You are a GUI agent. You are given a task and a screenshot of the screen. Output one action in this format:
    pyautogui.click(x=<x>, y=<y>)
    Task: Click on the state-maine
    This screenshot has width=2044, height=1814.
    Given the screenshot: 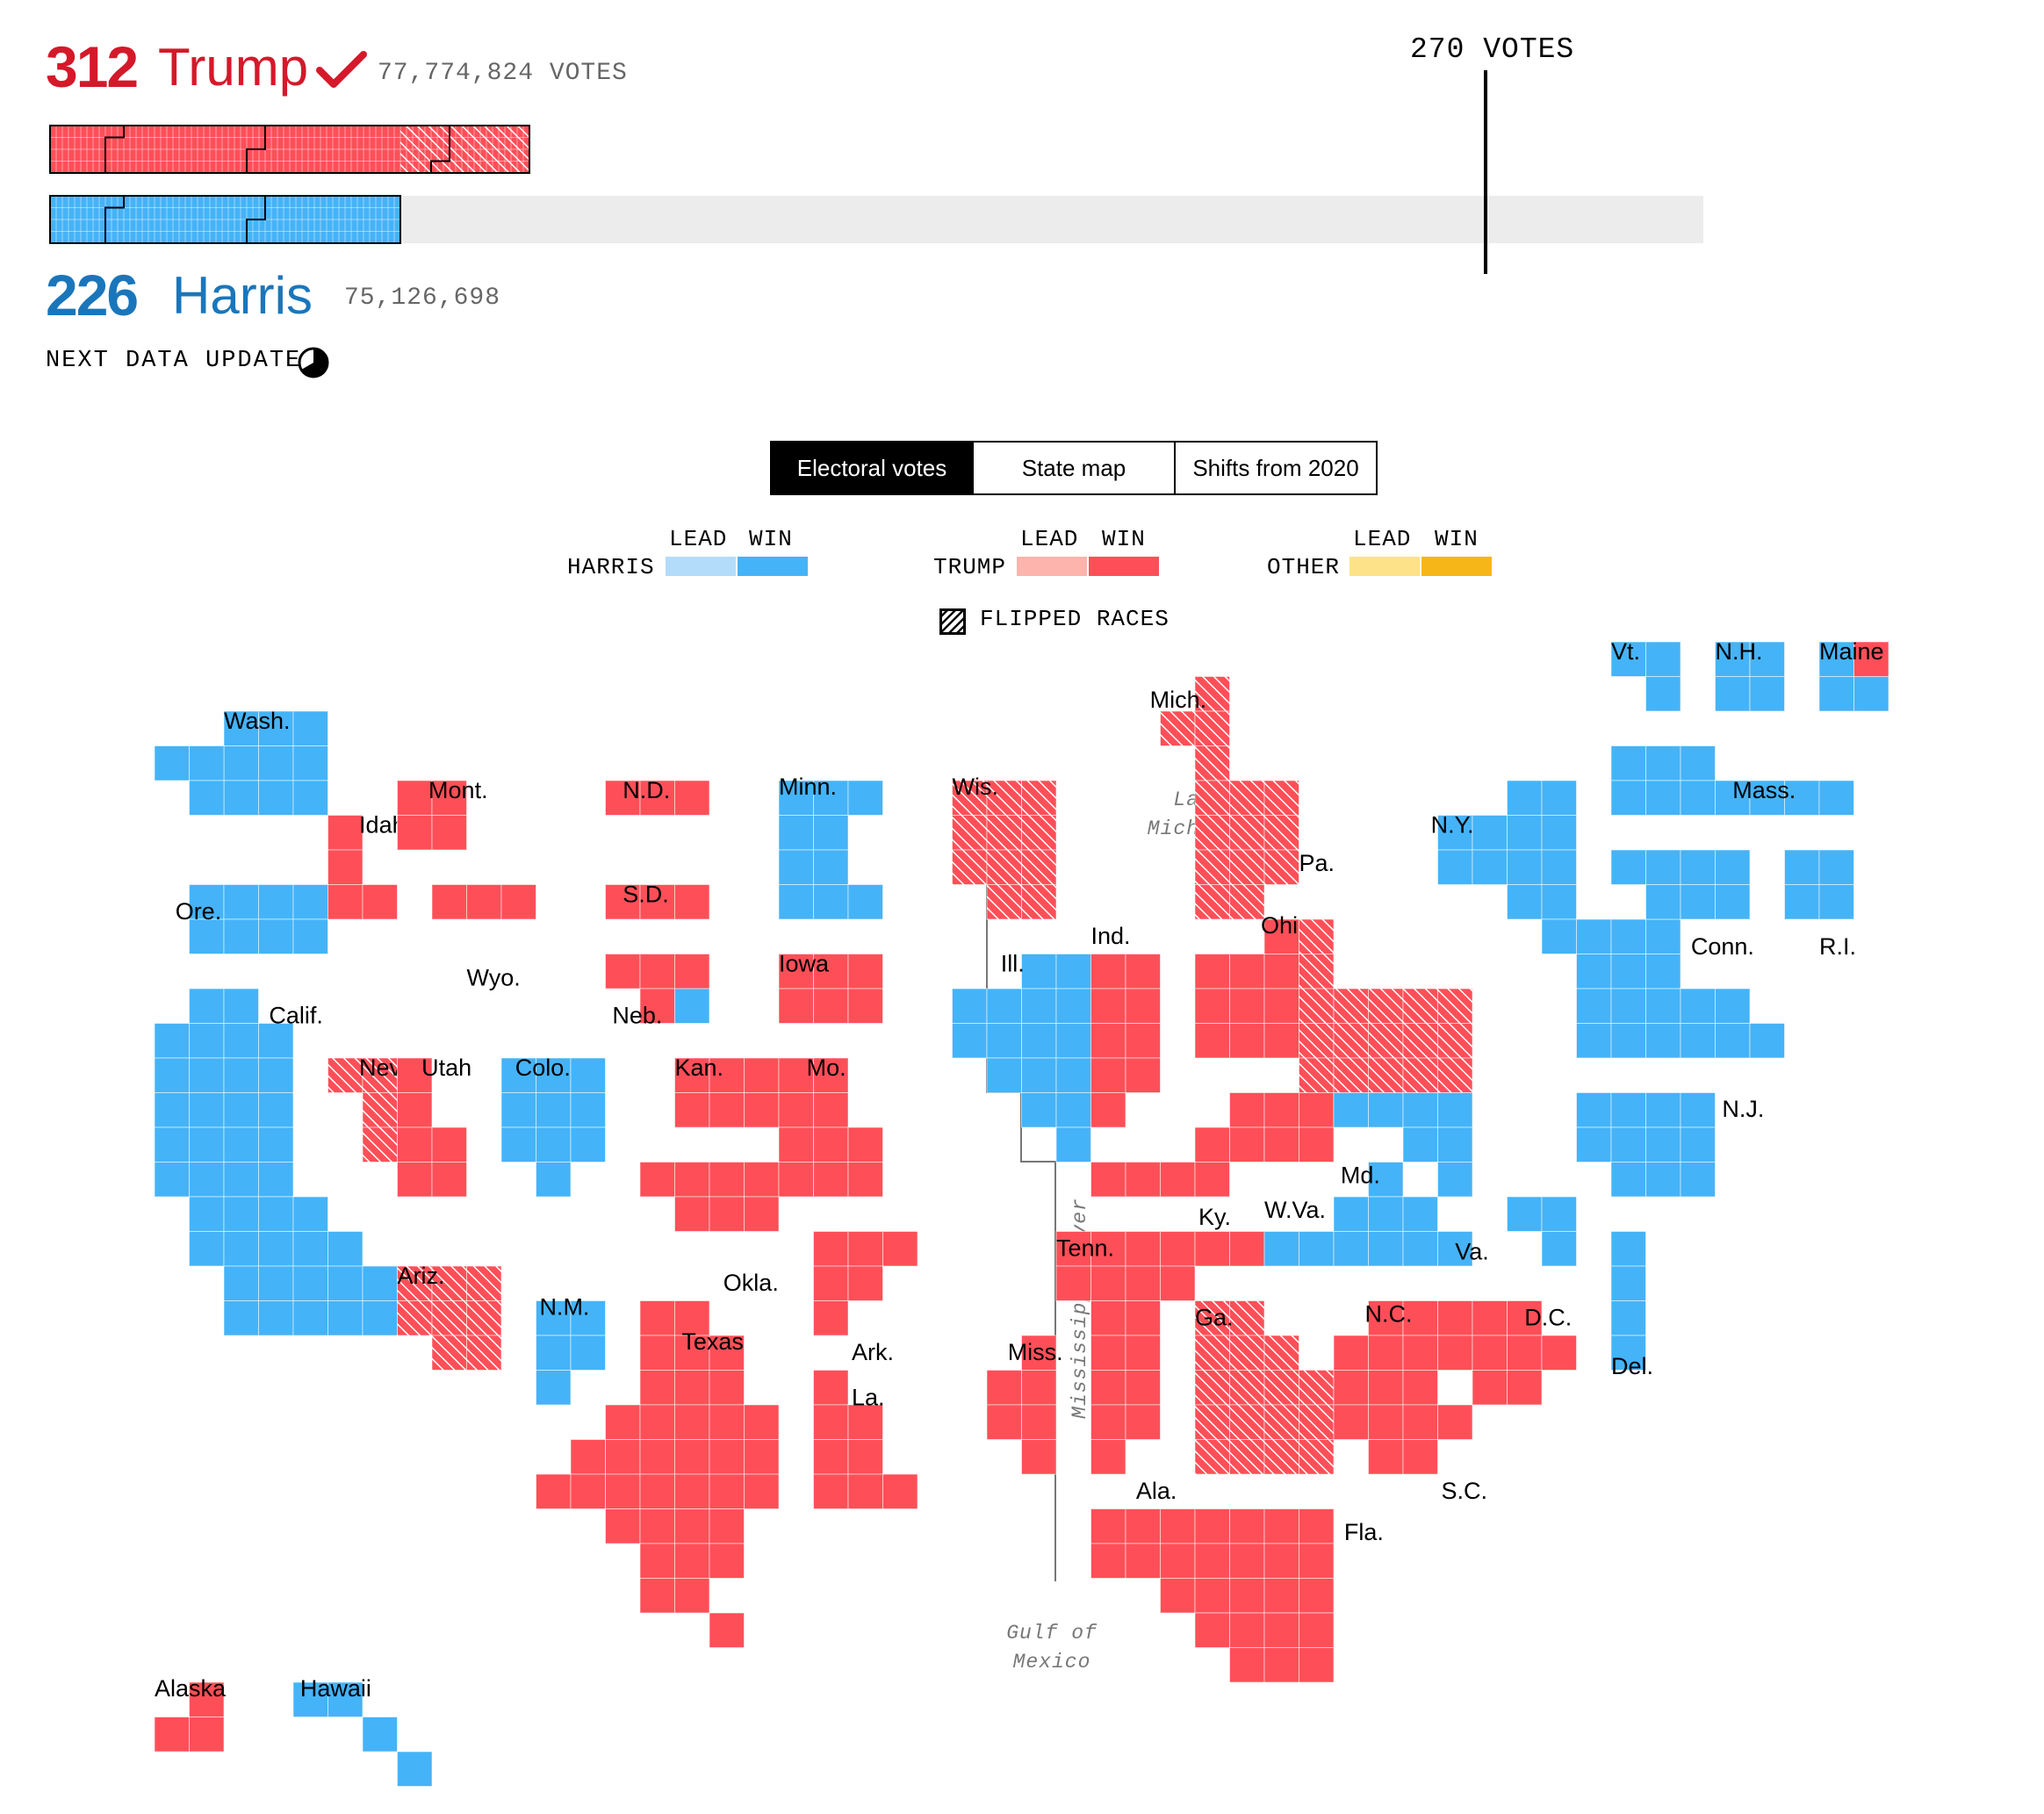 What is the action you would take?
    pyautogui.click(x=1853, y=676)
    